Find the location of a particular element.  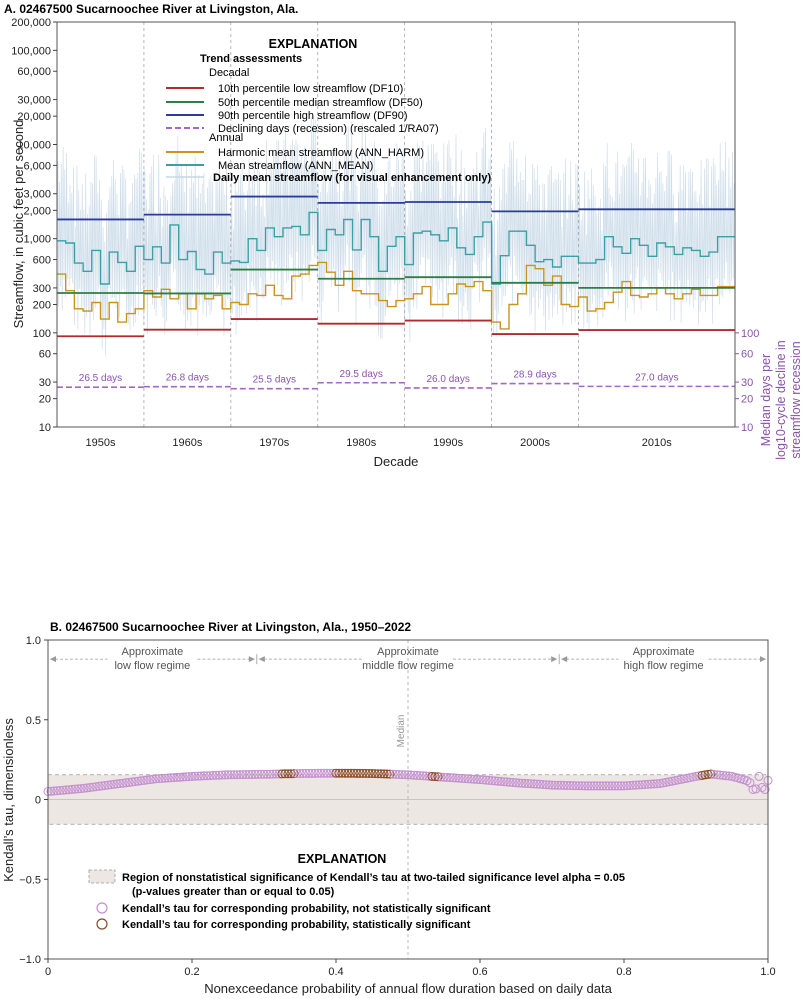

ra07-label: 25.5 days is located at coordinates (274, 380).